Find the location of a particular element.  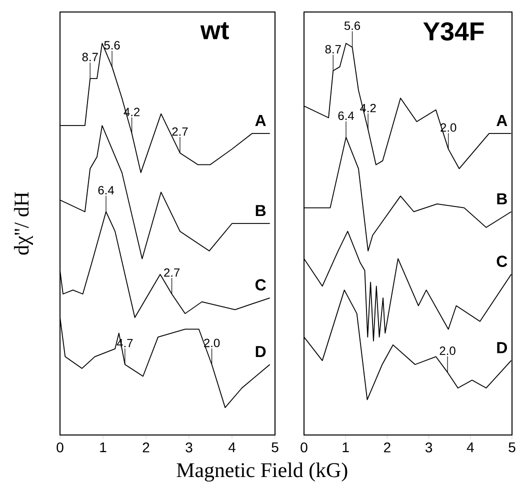

chart-title: Y34F is located at coordinates (453, 31).